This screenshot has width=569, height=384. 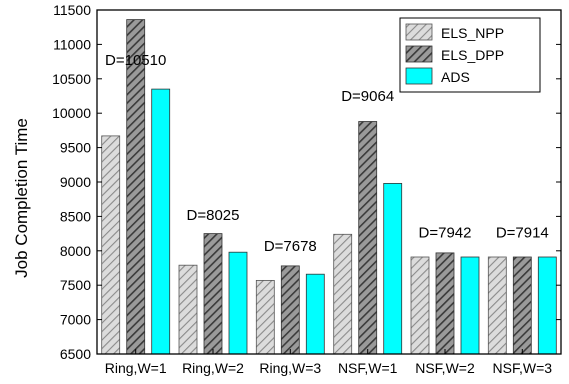 I want to click on legend: ELS_NPP ELS_DPP ADS, so click(x=470, y=55).